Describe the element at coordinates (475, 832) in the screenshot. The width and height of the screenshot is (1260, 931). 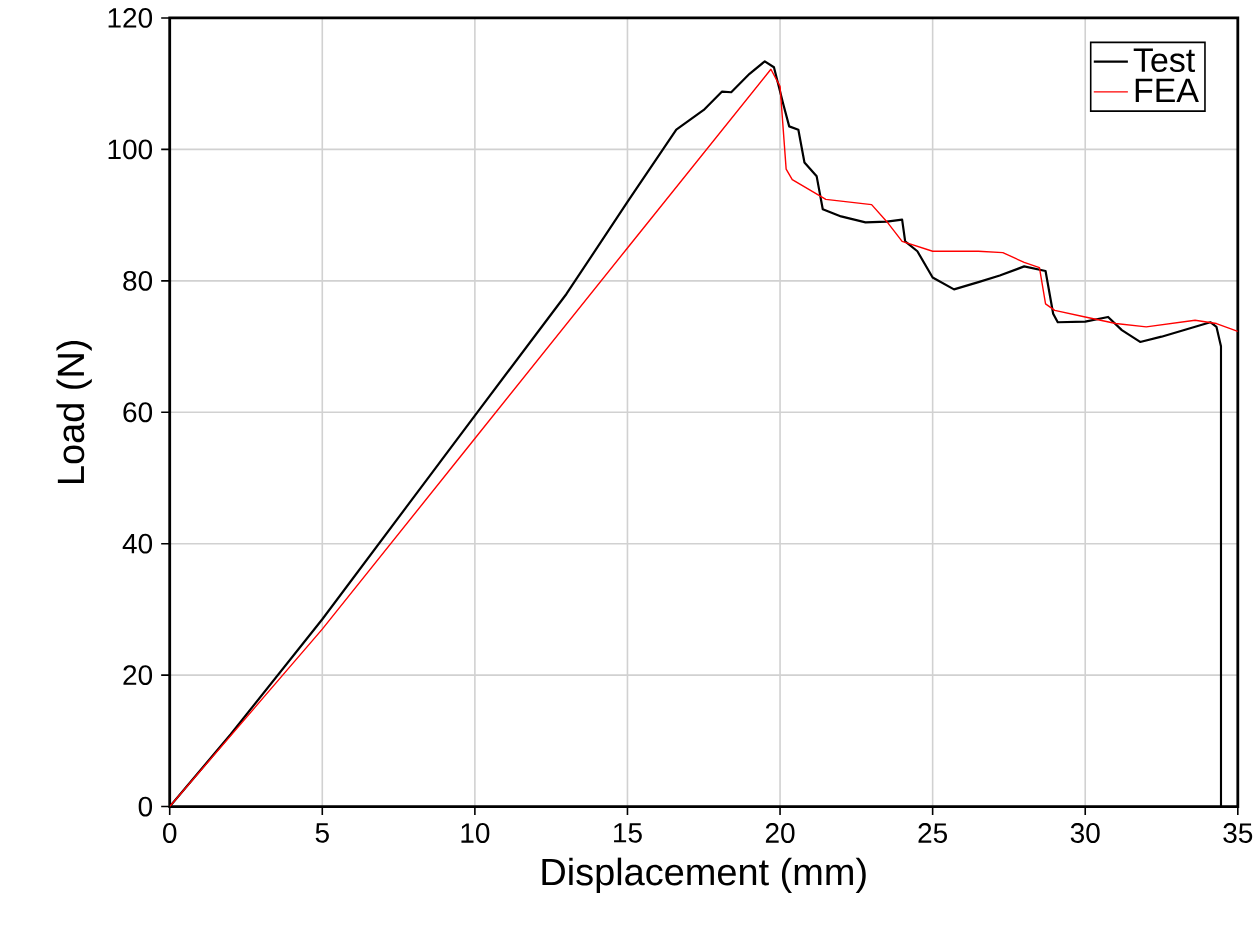
I see `x-tick-label: 10` at that location.